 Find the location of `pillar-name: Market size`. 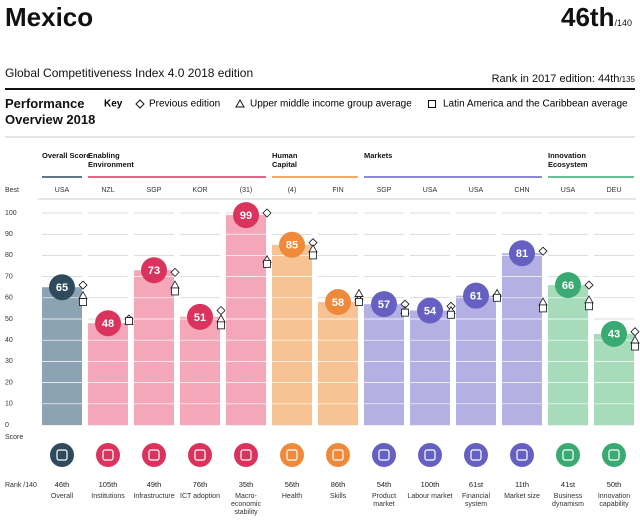

pillar-name: Market size is located at coordinates (522, 496).